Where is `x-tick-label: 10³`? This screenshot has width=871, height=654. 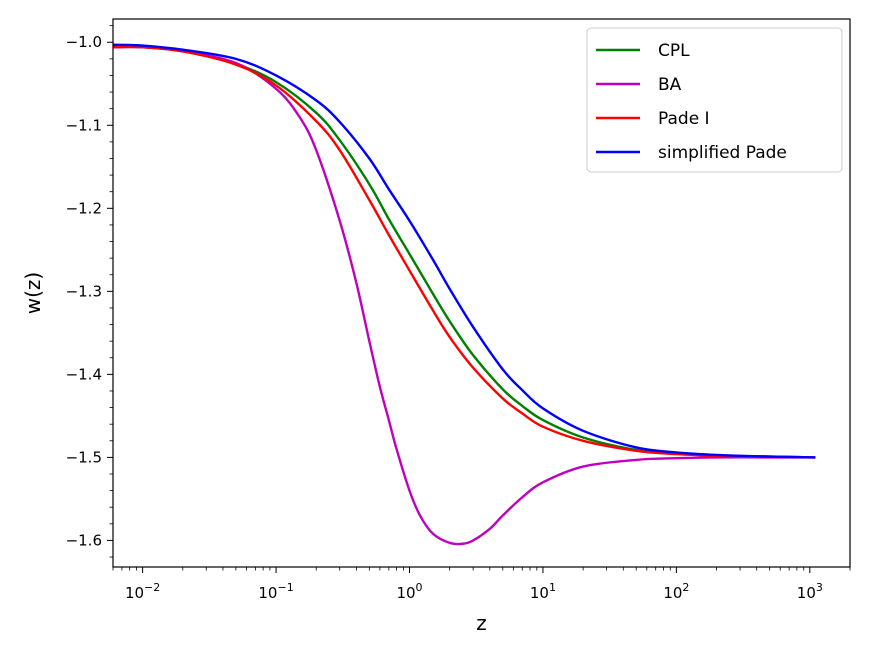 x-tick-label: 10³ is located at coordinates (810, 591).